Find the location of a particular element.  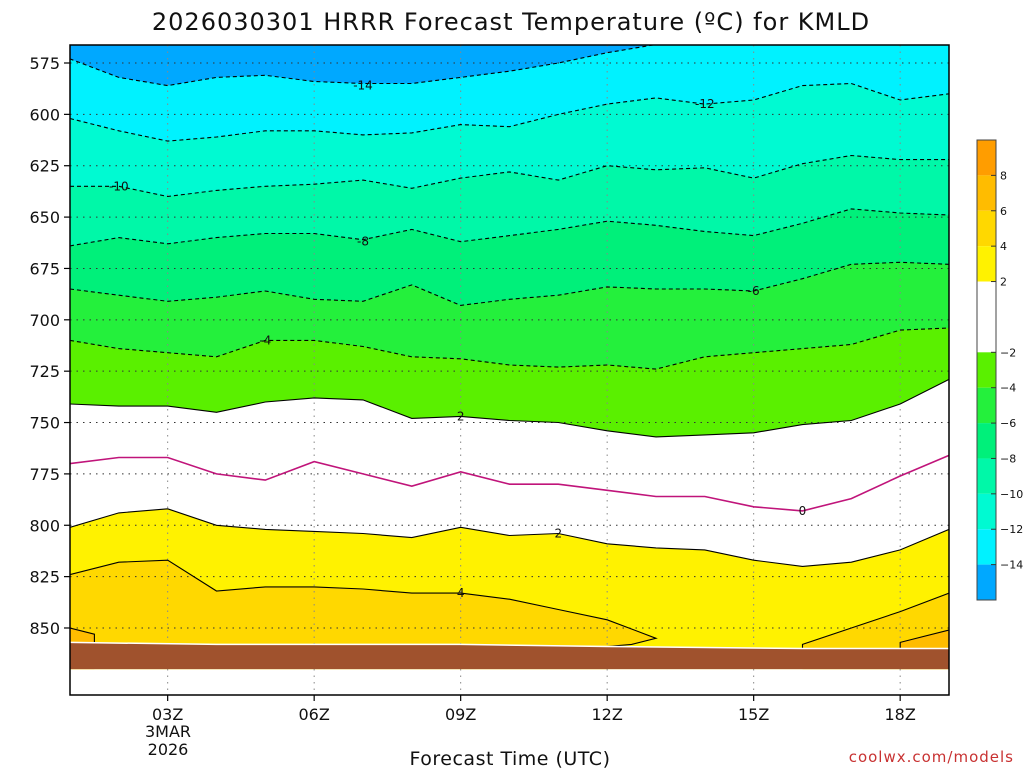

colorbar-label--10: −10 is located at coordinates (1011, 494).